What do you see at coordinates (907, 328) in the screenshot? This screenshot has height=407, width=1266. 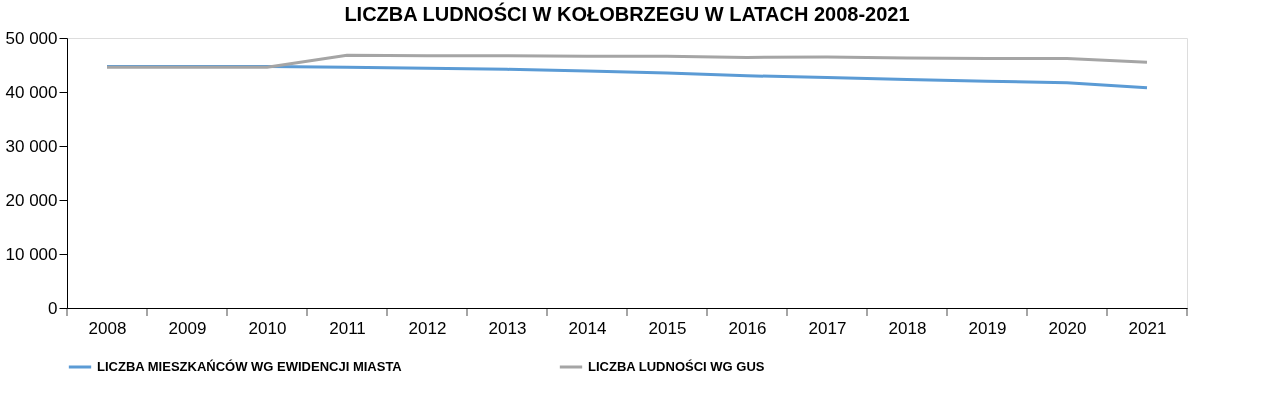 I see `x-tick-label: 2018` at bounding box center [907, 328].